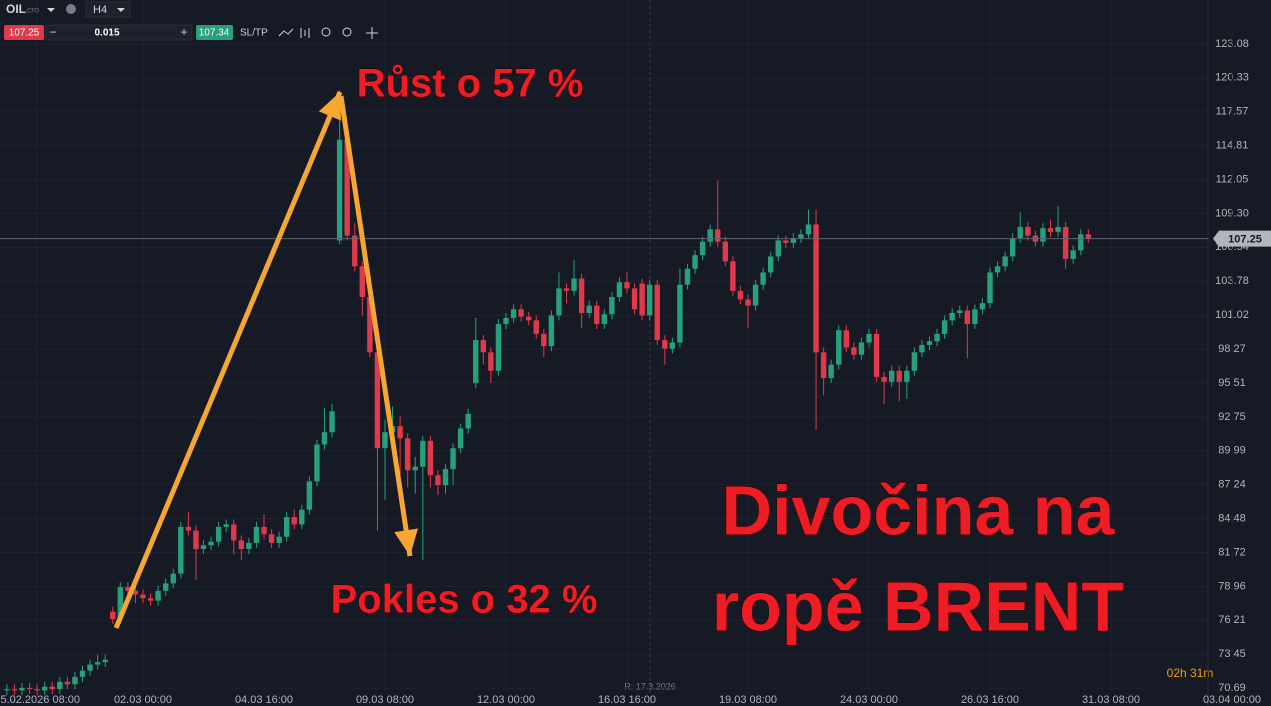 Image resolution: width=1271 pixels, height=706 pixels. Describe the element at coordinates (16, 9) in the screenshot. I see `symbol: OIL` at that location.